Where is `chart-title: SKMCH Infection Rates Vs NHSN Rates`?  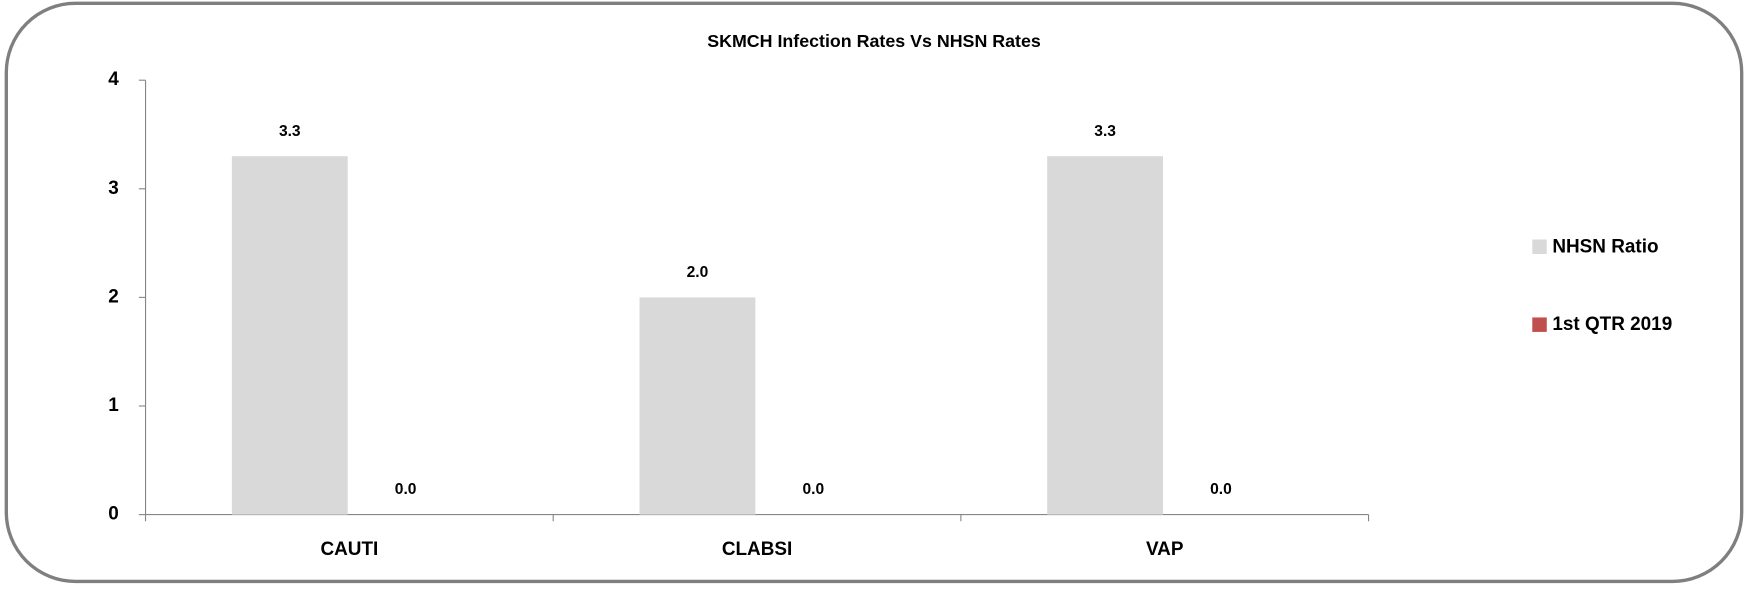
chart-title: SKMCH Infection Rates Vs NHSN Rates is located at coordinates (874, 41).